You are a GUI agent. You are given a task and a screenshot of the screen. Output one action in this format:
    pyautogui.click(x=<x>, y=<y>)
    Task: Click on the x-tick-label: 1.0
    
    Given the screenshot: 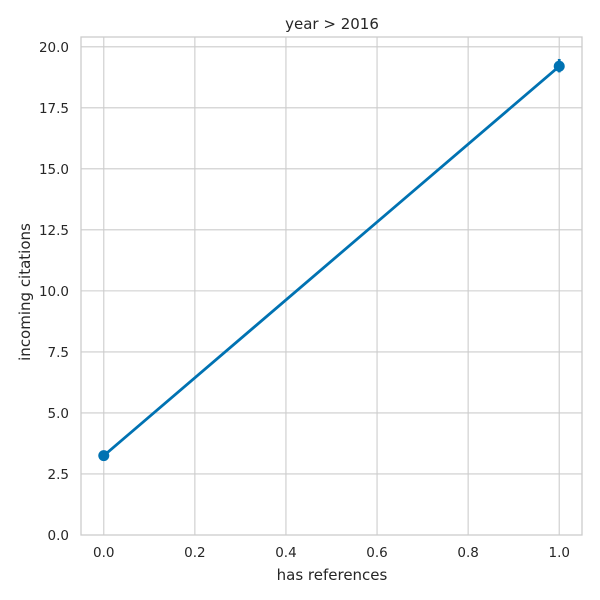 What is the action you would take?
    pyautogui.click(x=558, y=553)
    